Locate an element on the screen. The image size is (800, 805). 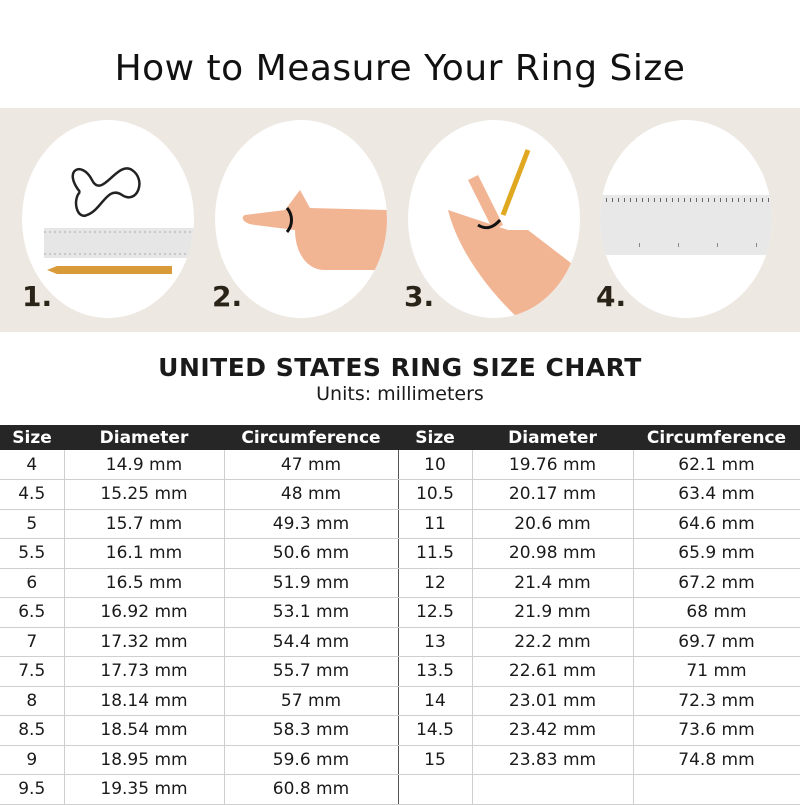
table-cell: 18.95 mm is located at coordinates (144, 760).